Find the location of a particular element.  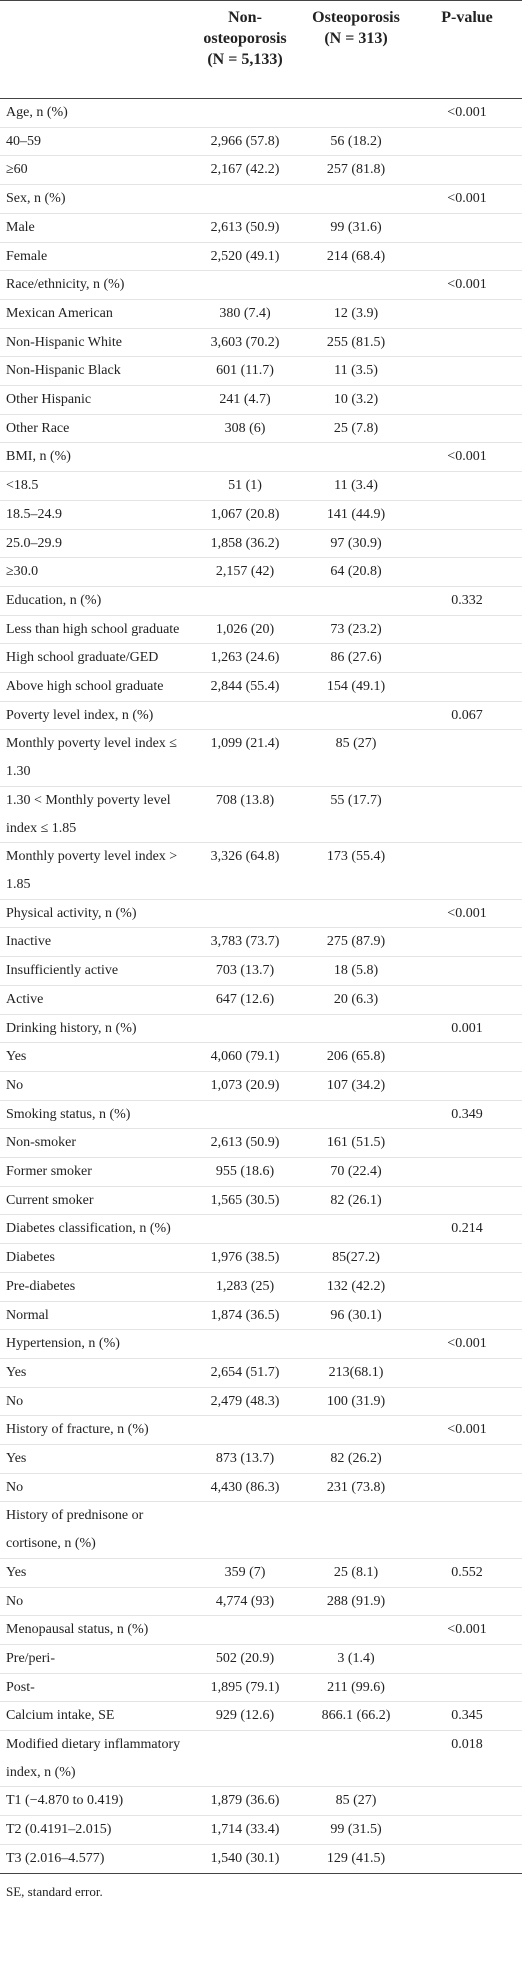

table-cell: 4,060 (79.1) is located at coordinates (245, 1057).